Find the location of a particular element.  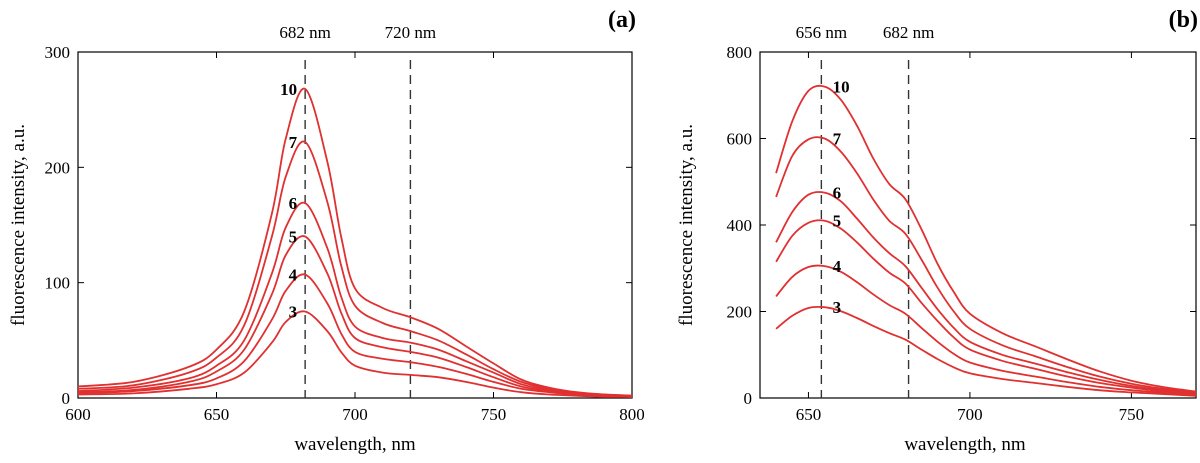

y-axis-title-b: fluorescence intensity, a.u. is located at coordinates (686, 225).